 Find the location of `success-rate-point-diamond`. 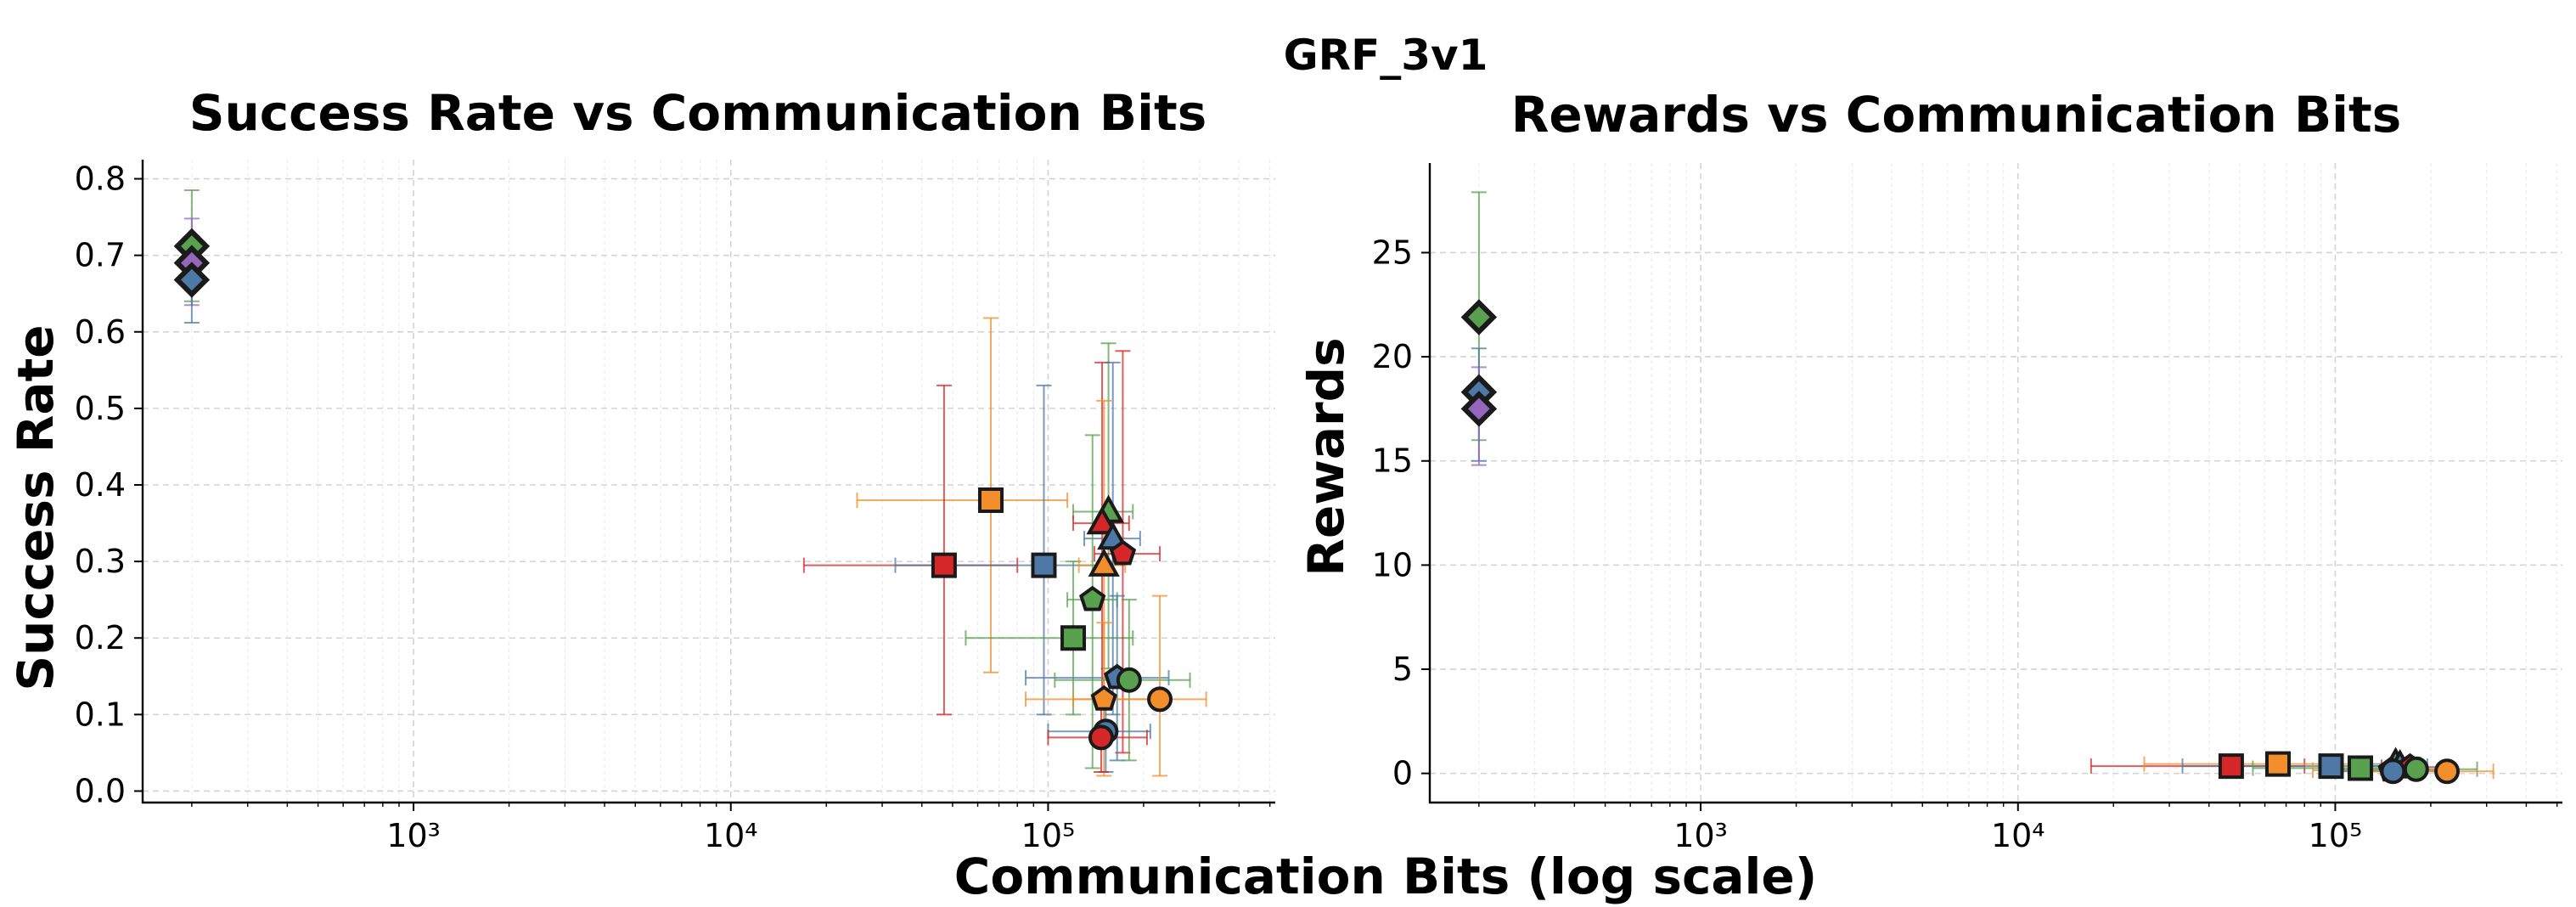

success-rate-point-diamond is located at coordinates (192, 280).